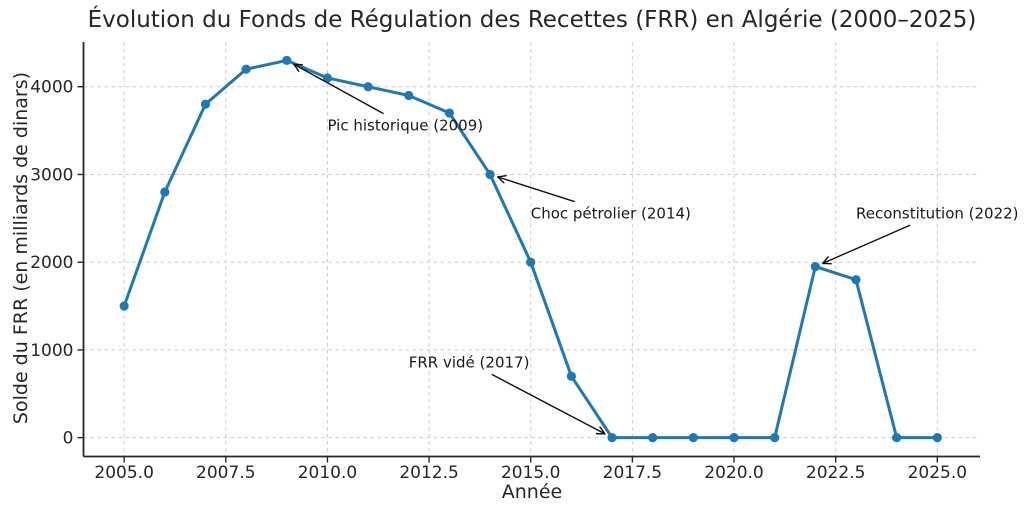 The width and height of the screenshot is (1024, 513). What do you see at coordinates (937, 213) in the screenshot?
I see `annotation-label: Reconstitution (2022)` at bounding box center [937, 213].